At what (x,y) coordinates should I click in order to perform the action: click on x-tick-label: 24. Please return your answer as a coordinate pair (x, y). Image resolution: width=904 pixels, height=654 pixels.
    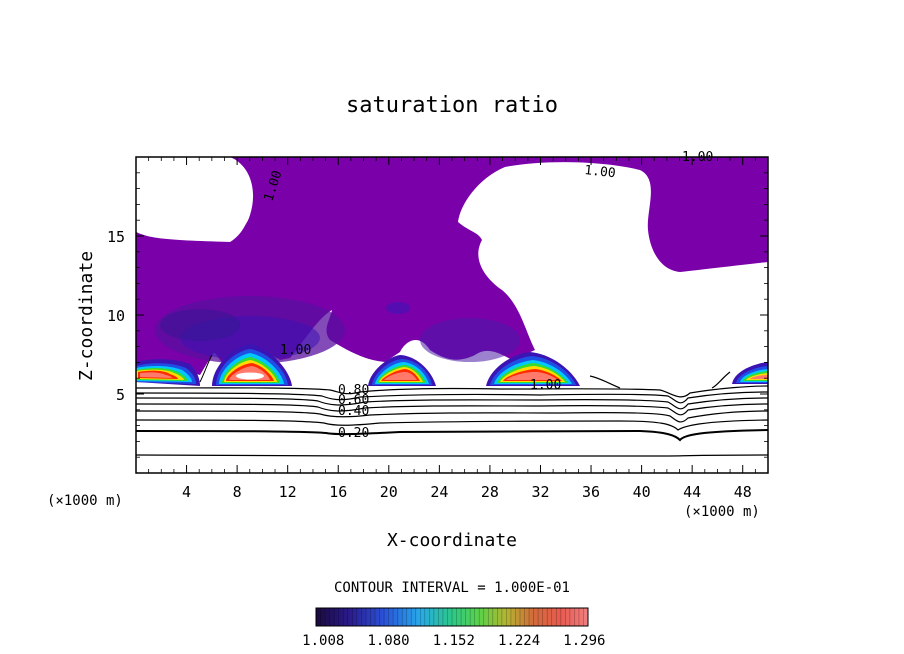
    Looking at the image, I should click on (439, 492).